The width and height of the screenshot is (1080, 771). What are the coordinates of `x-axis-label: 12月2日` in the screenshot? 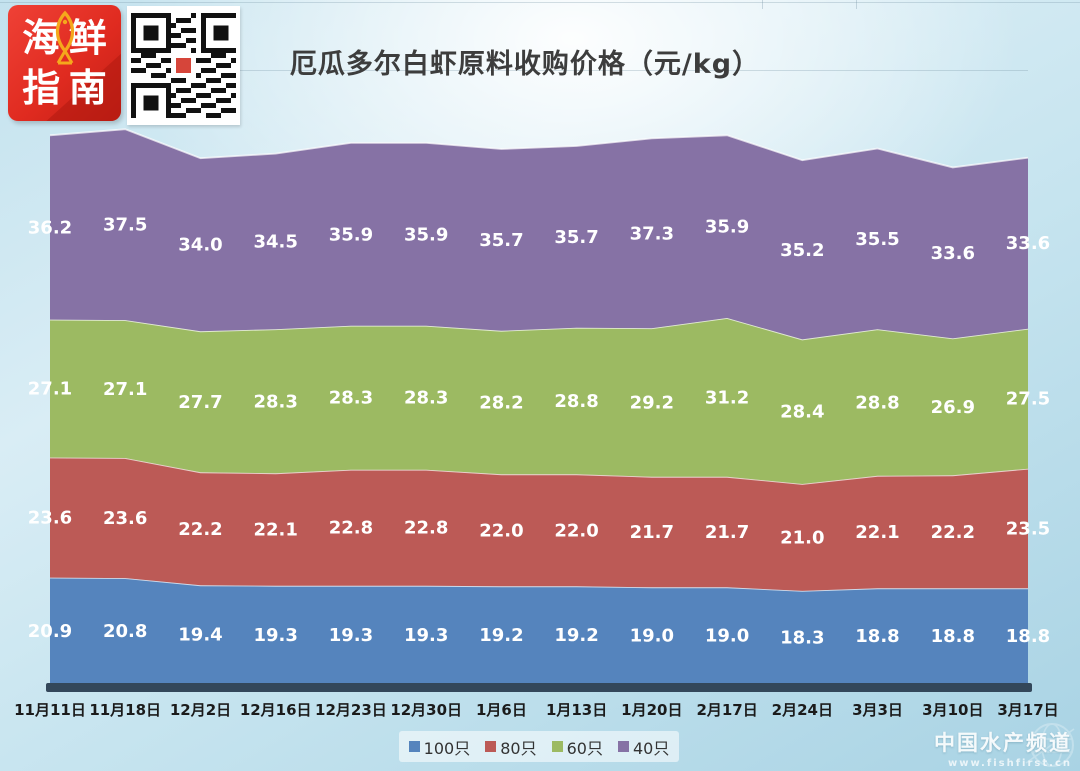 It's located at (200, 710).